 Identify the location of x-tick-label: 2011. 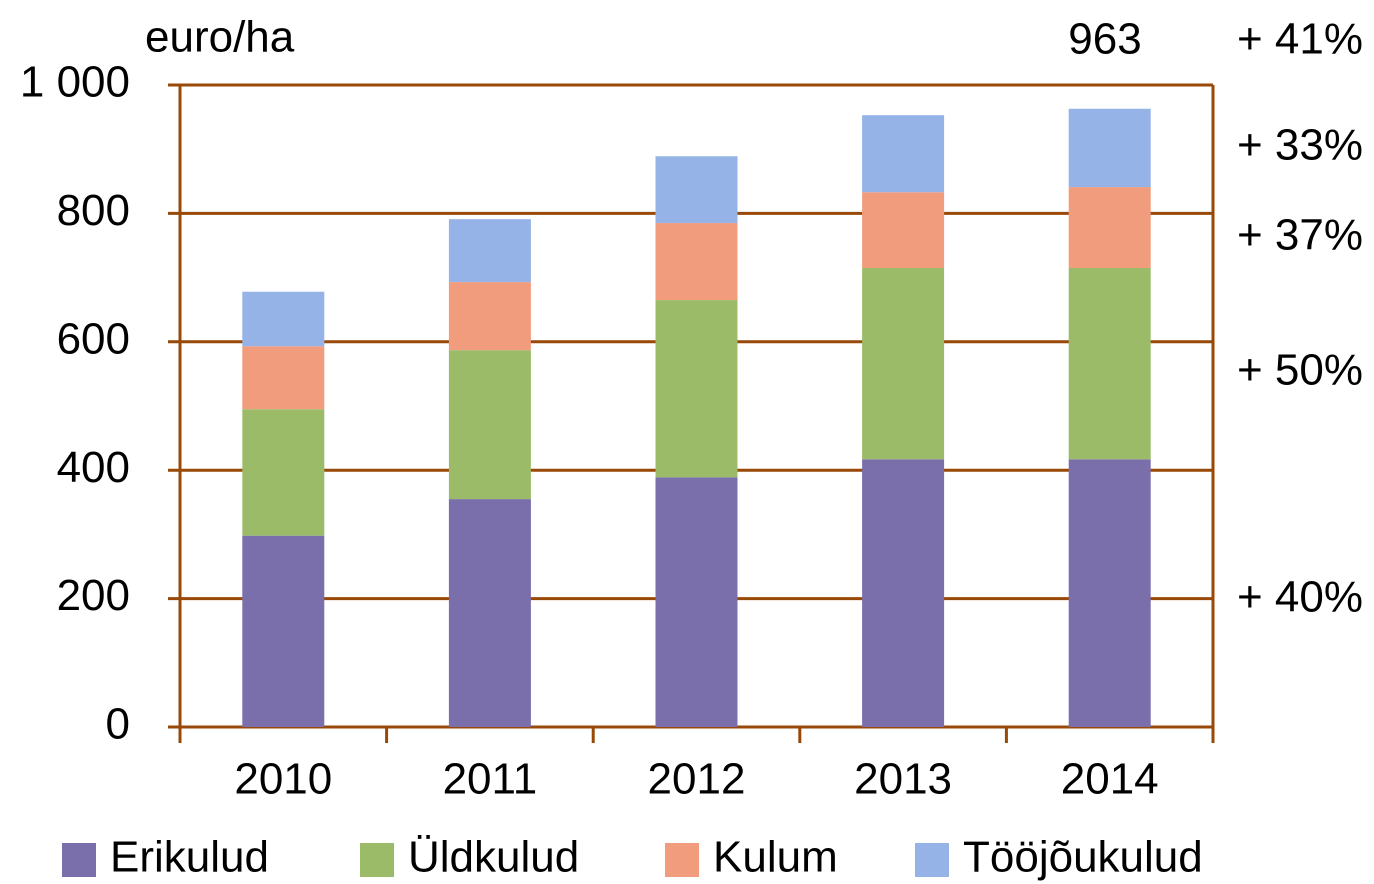
(490, 779).